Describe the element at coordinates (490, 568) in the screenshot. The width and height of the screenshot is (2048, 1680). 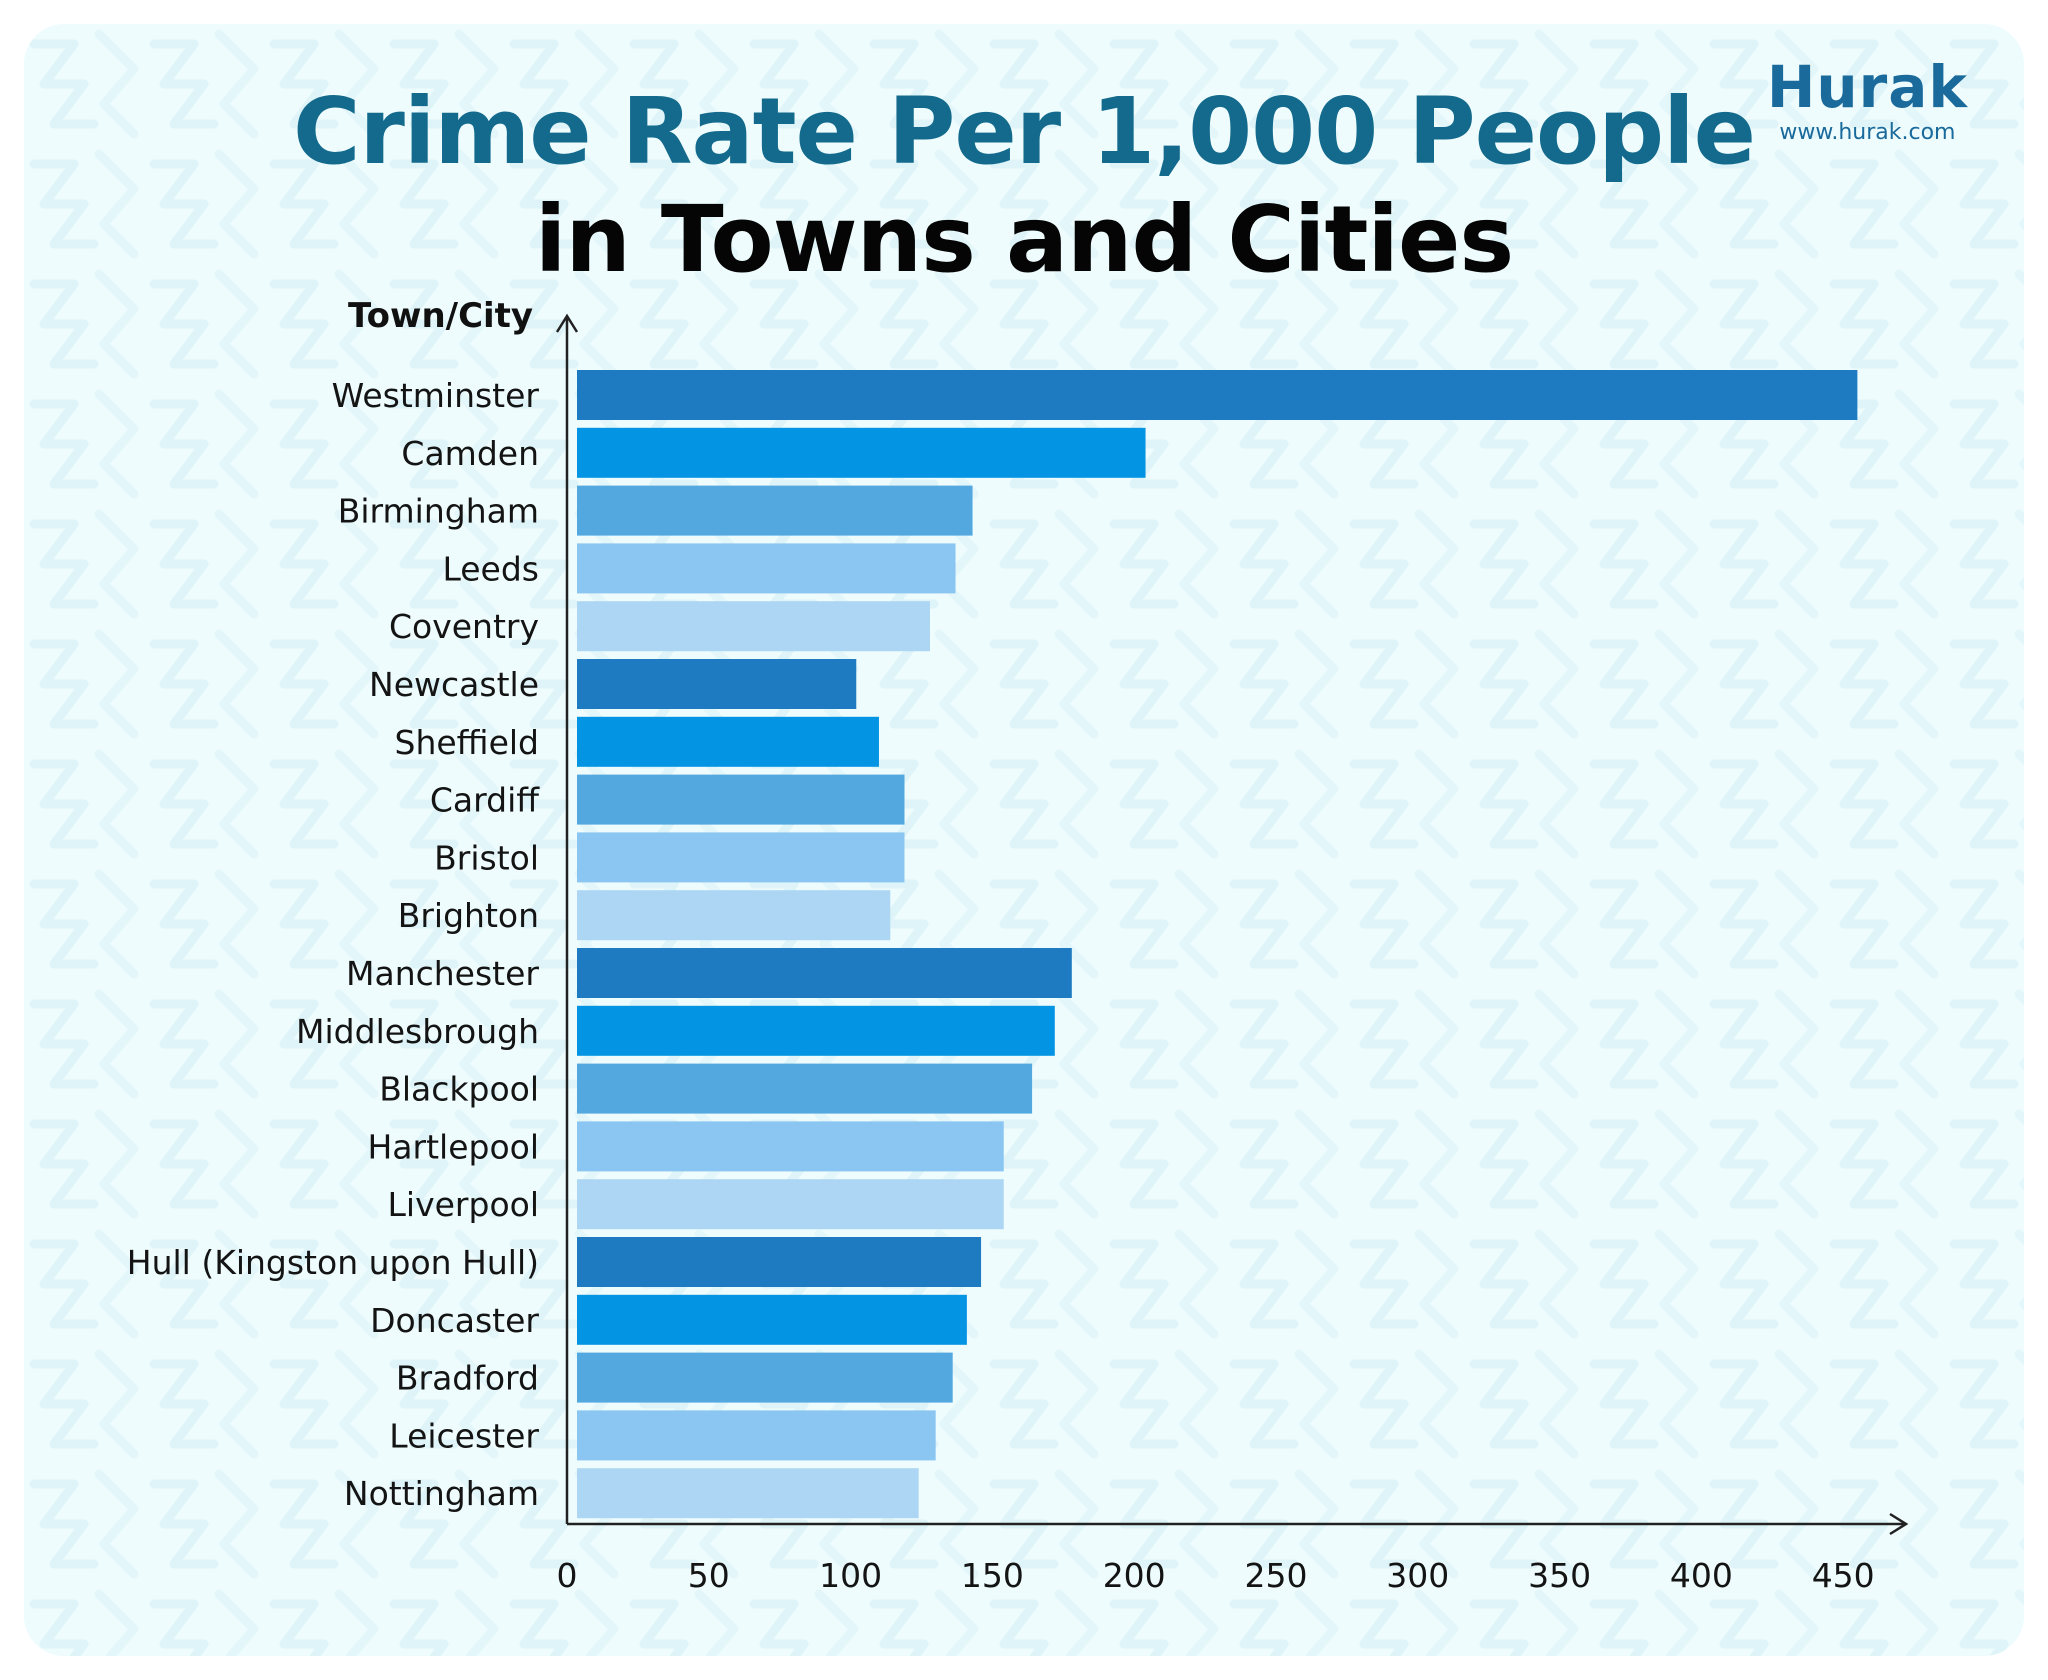
I see `category-label: Leeds` at that location.